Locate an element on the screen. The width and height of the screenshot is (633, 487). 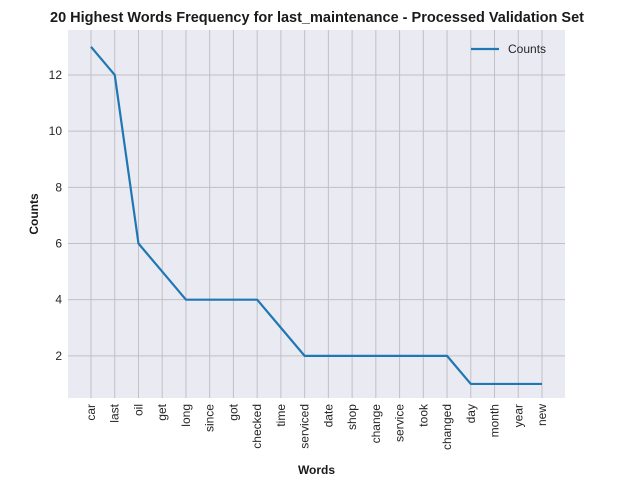
x-tick-label-car: car is located at coordinates (91, 412).